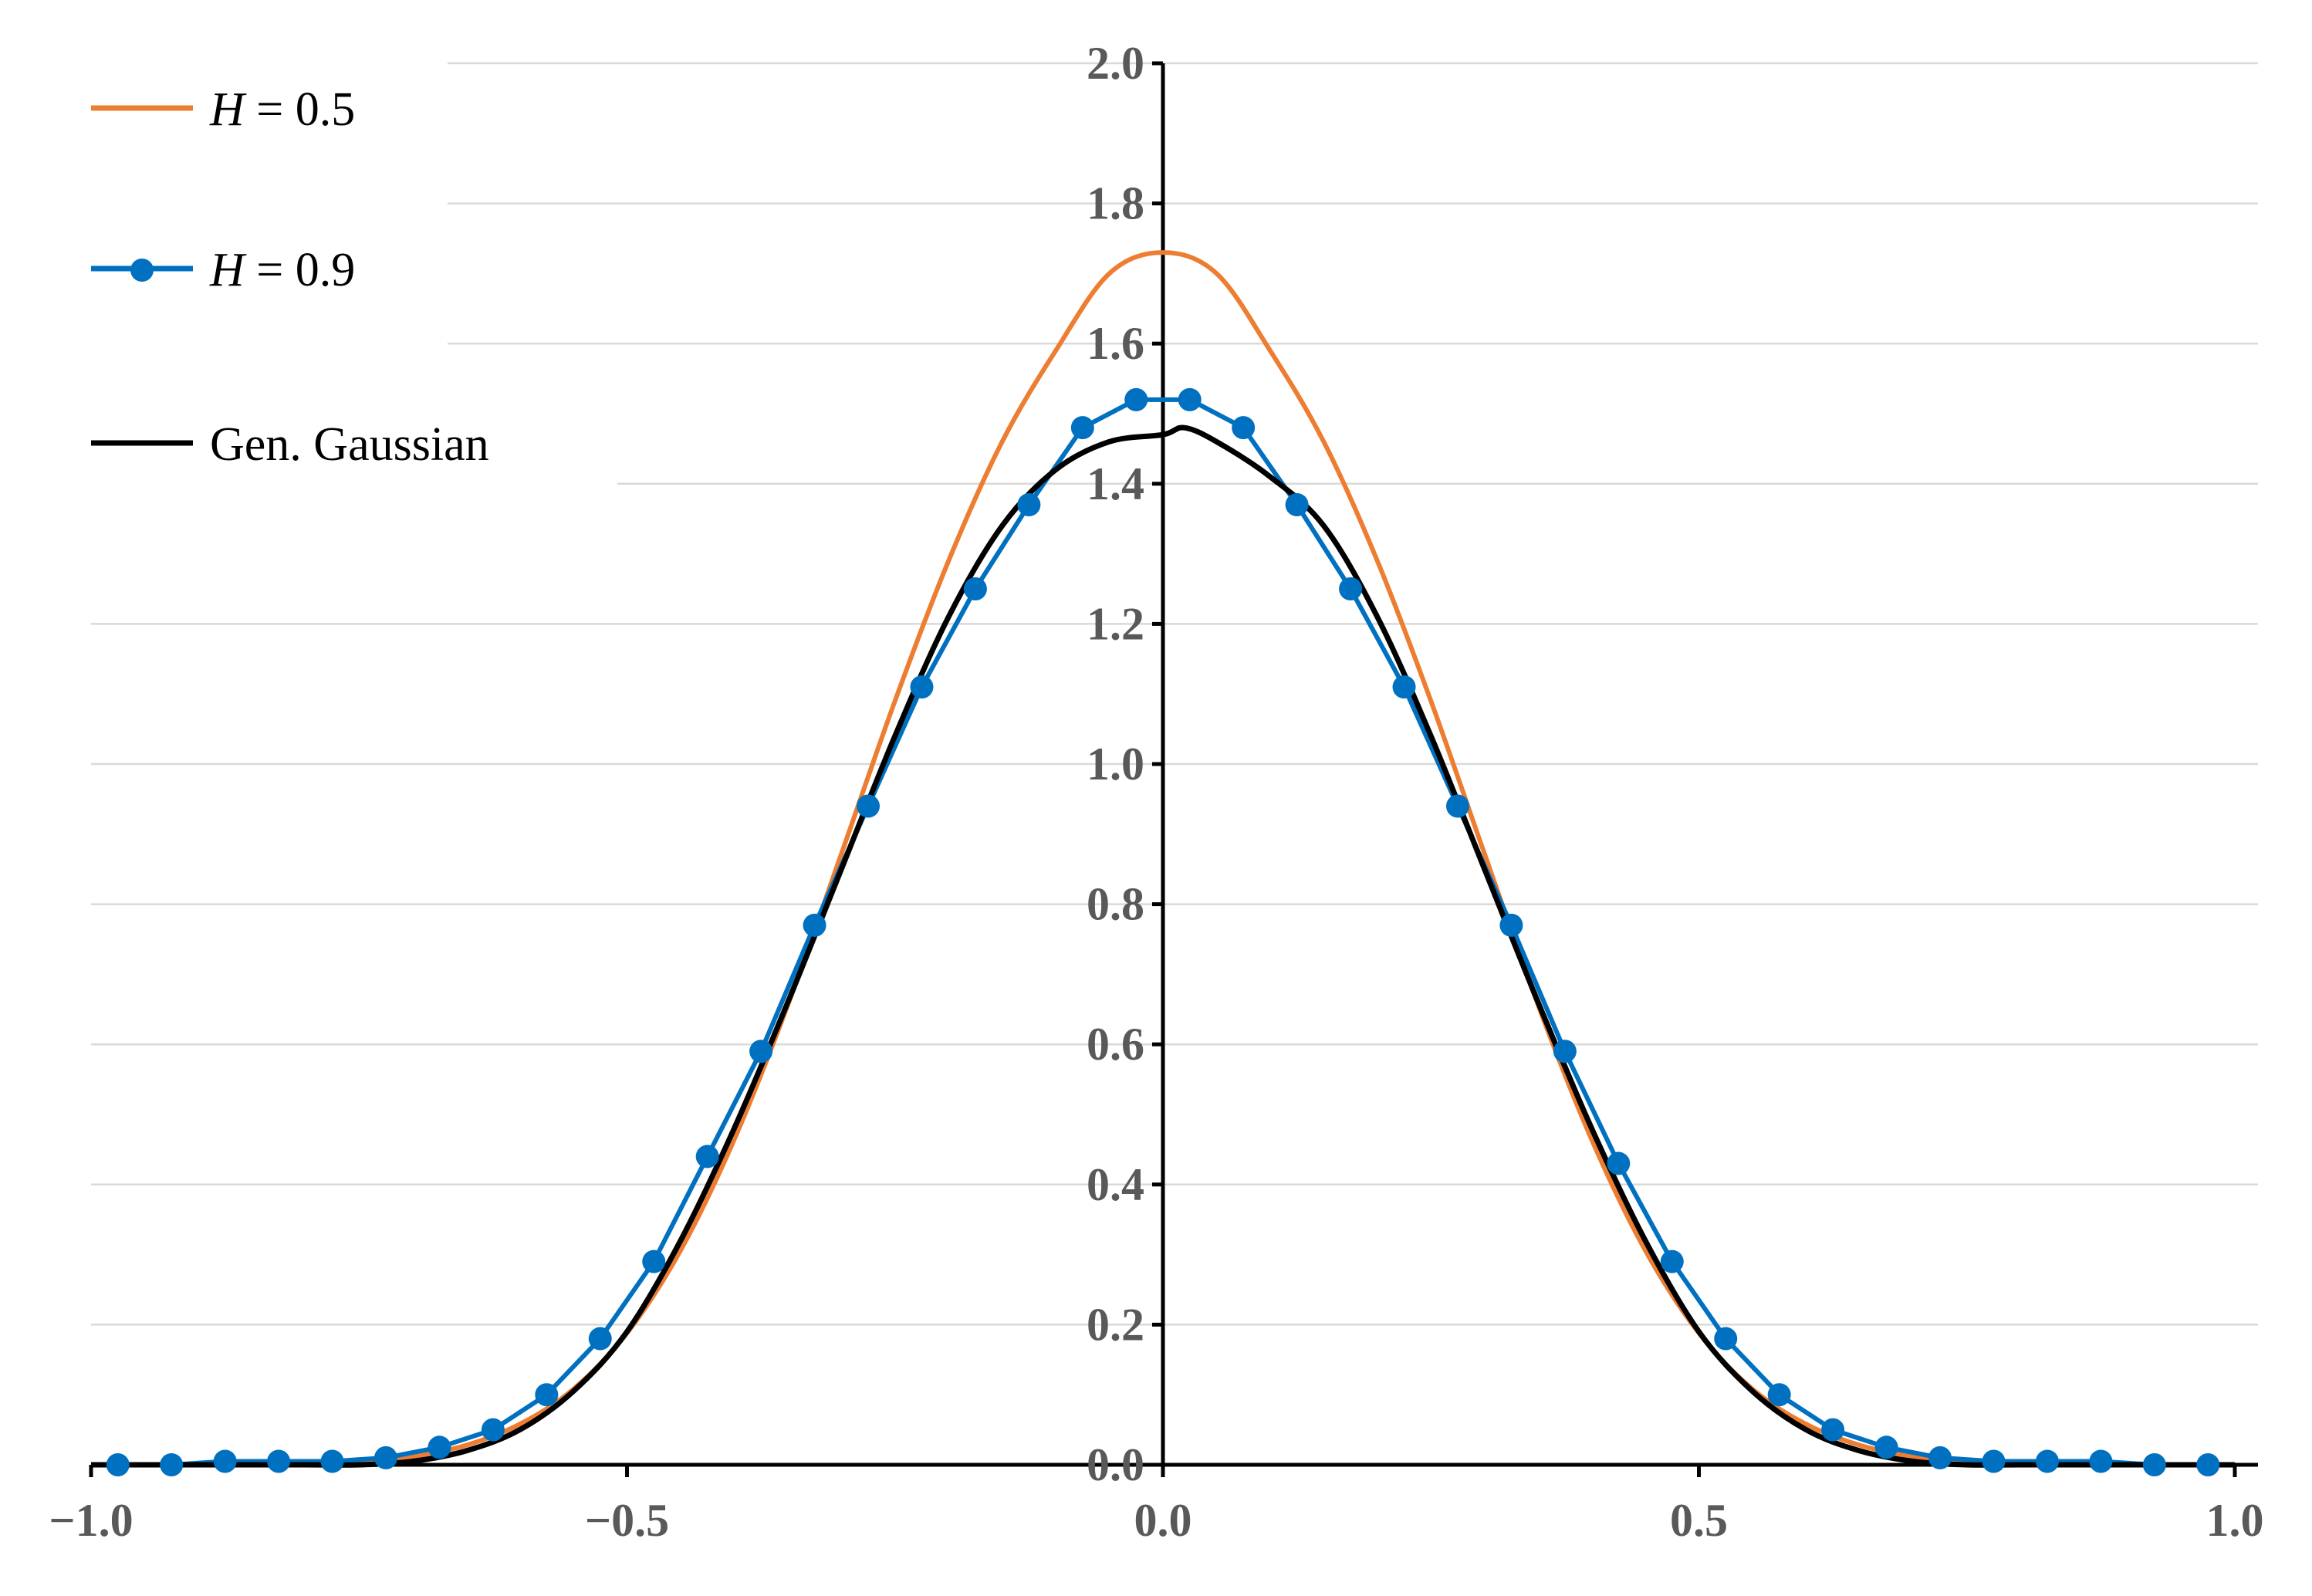 Image resolution: width=2312 pixels, height=1596 pixels. Describe the element at coordinates (1115, 765) in the screenshot. I see `y-tick-label-5: 1.0` at that location.